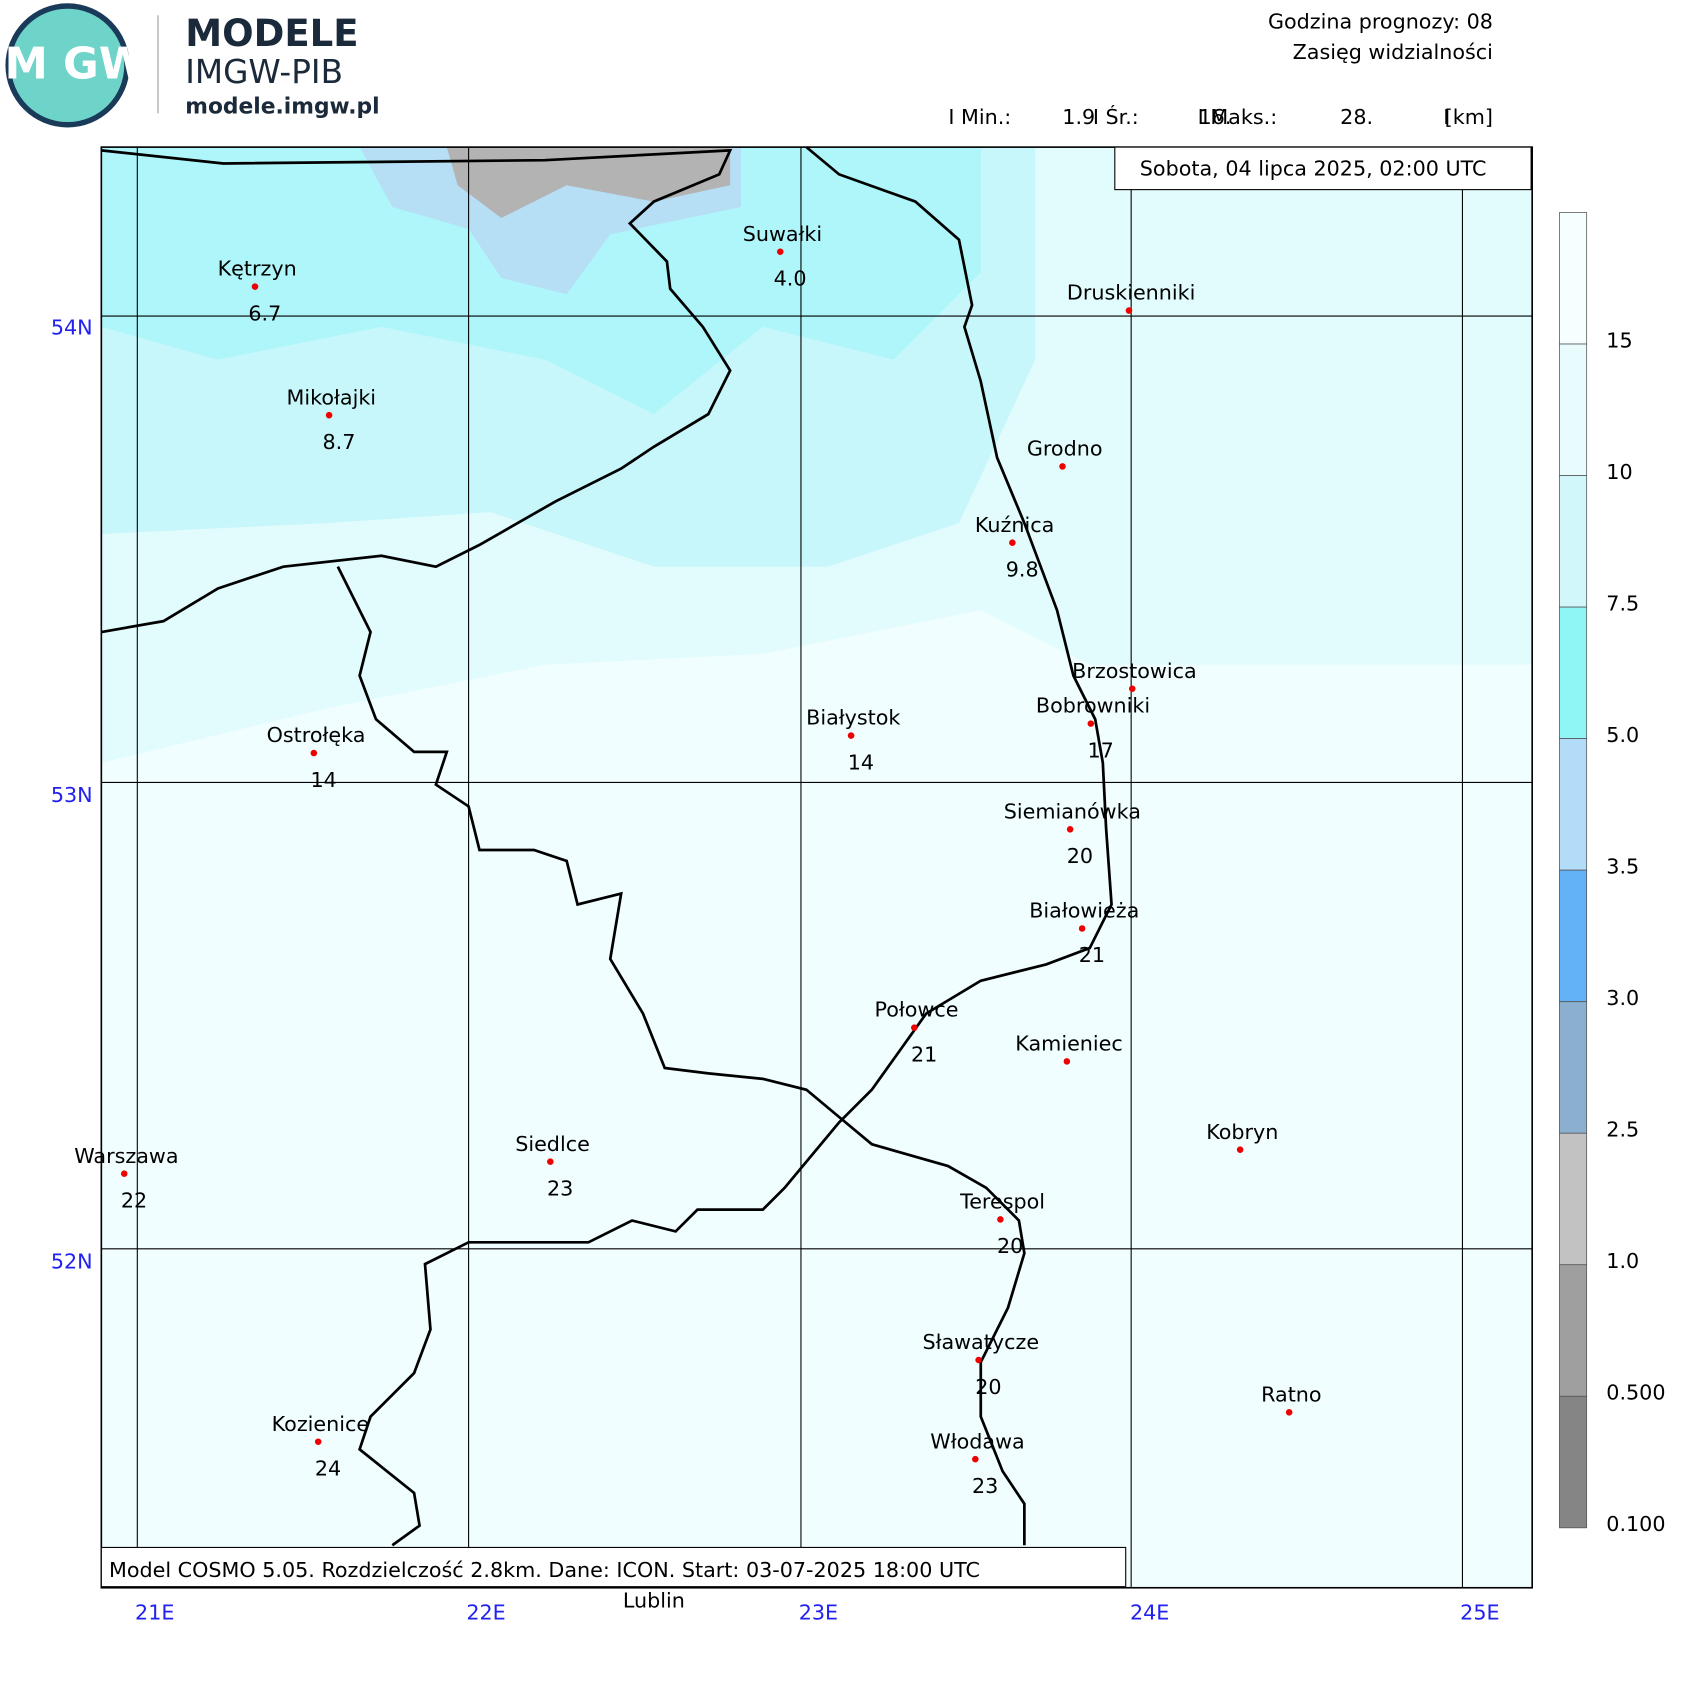 Image resolution: width=1700 pixels, height=1700 pixels. Describe the element at coordinates (1393, 52) in the screenshot. I see `field-name: Zasięg widzialności` at that location.